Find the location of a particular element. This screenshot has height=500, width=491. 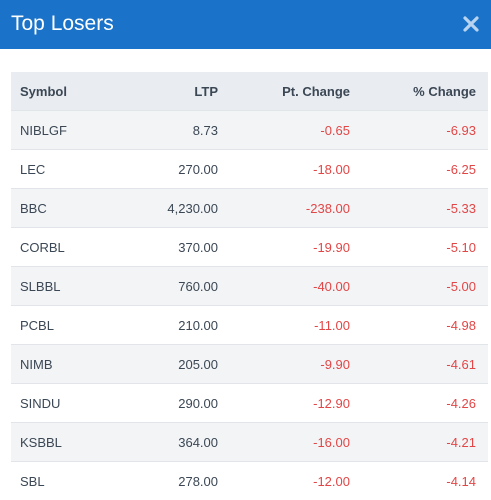

pt-change-cell: -9.90 is located at coordinates (284, 364).